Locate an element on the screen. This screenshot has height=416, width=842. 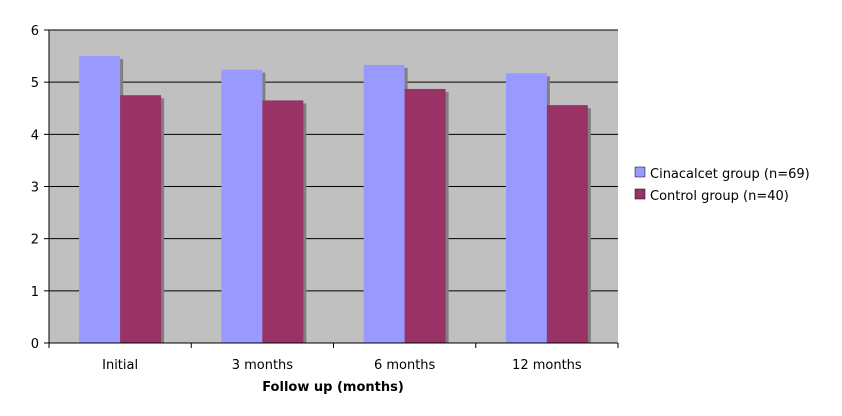
y-tick-label: 1 is located at coordinates (35, 292).